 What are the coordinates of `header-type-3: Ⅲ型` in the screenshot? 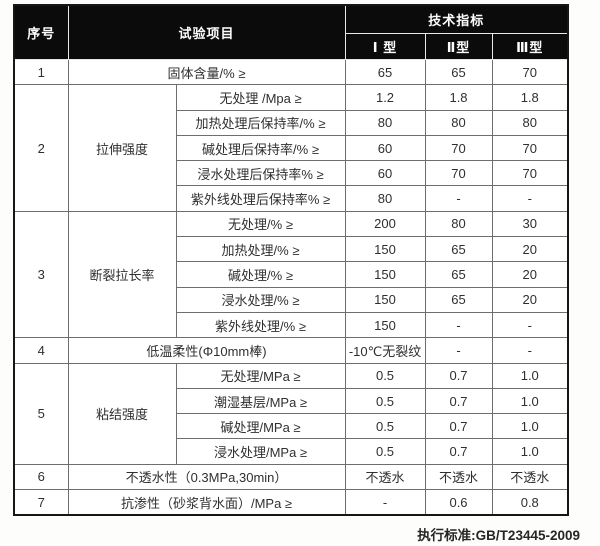 It's located at (530, 46).